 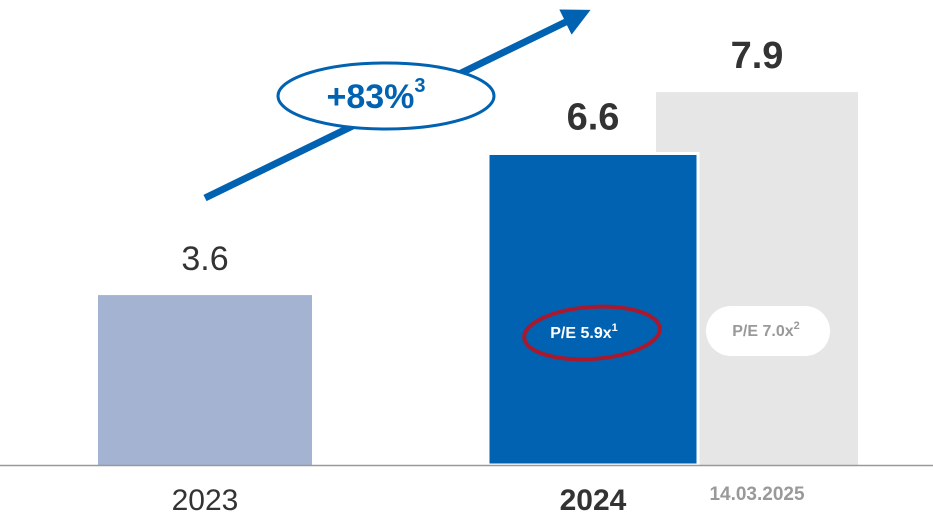 What do you see at coordinates (593, 500) in the screenshot?
I see `category-label: 2024` at bounding box center [593, 500].